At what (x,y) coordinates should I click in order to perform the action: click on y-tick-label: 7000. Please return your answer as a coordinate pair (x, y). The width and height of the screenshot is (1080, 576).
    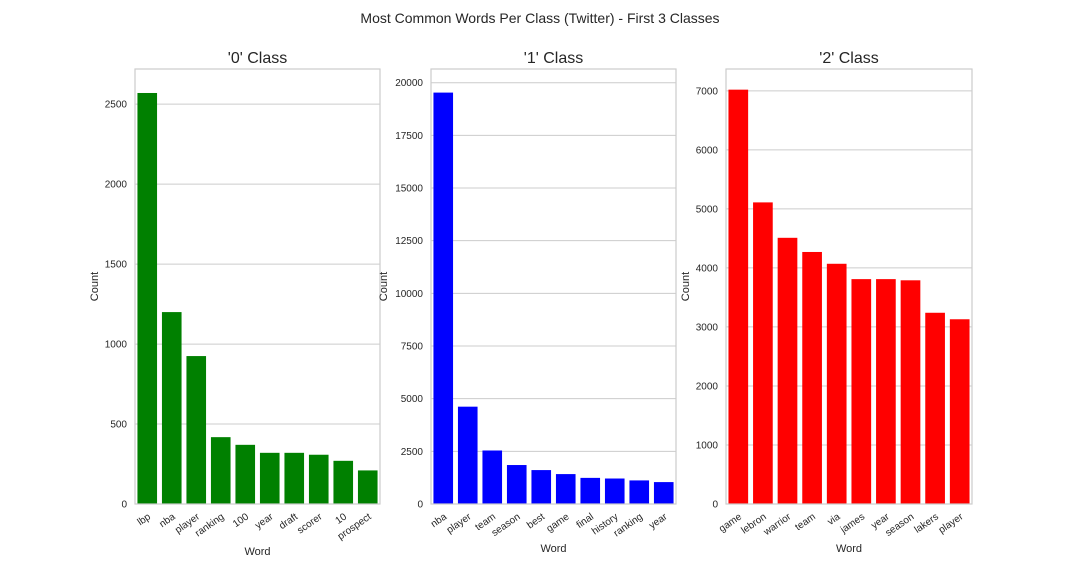
    Looking at the image, I should click on (707, 91).